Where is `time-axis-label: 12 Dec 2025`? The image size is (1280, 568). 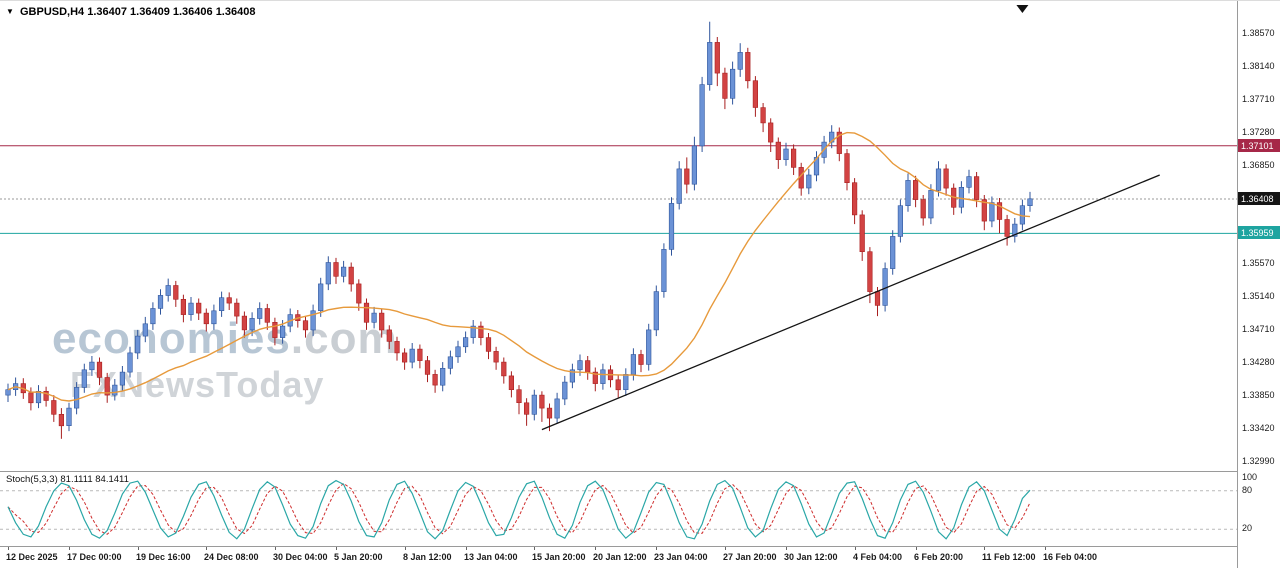
time-axis-label: 12 Dec 2025 is located at coordinates (32, 557).